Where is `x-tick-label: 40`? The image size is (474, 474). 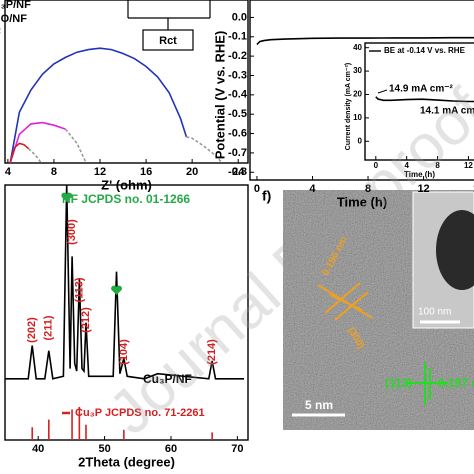 x-tick-label: 40 is located at coordinates (38, 449).